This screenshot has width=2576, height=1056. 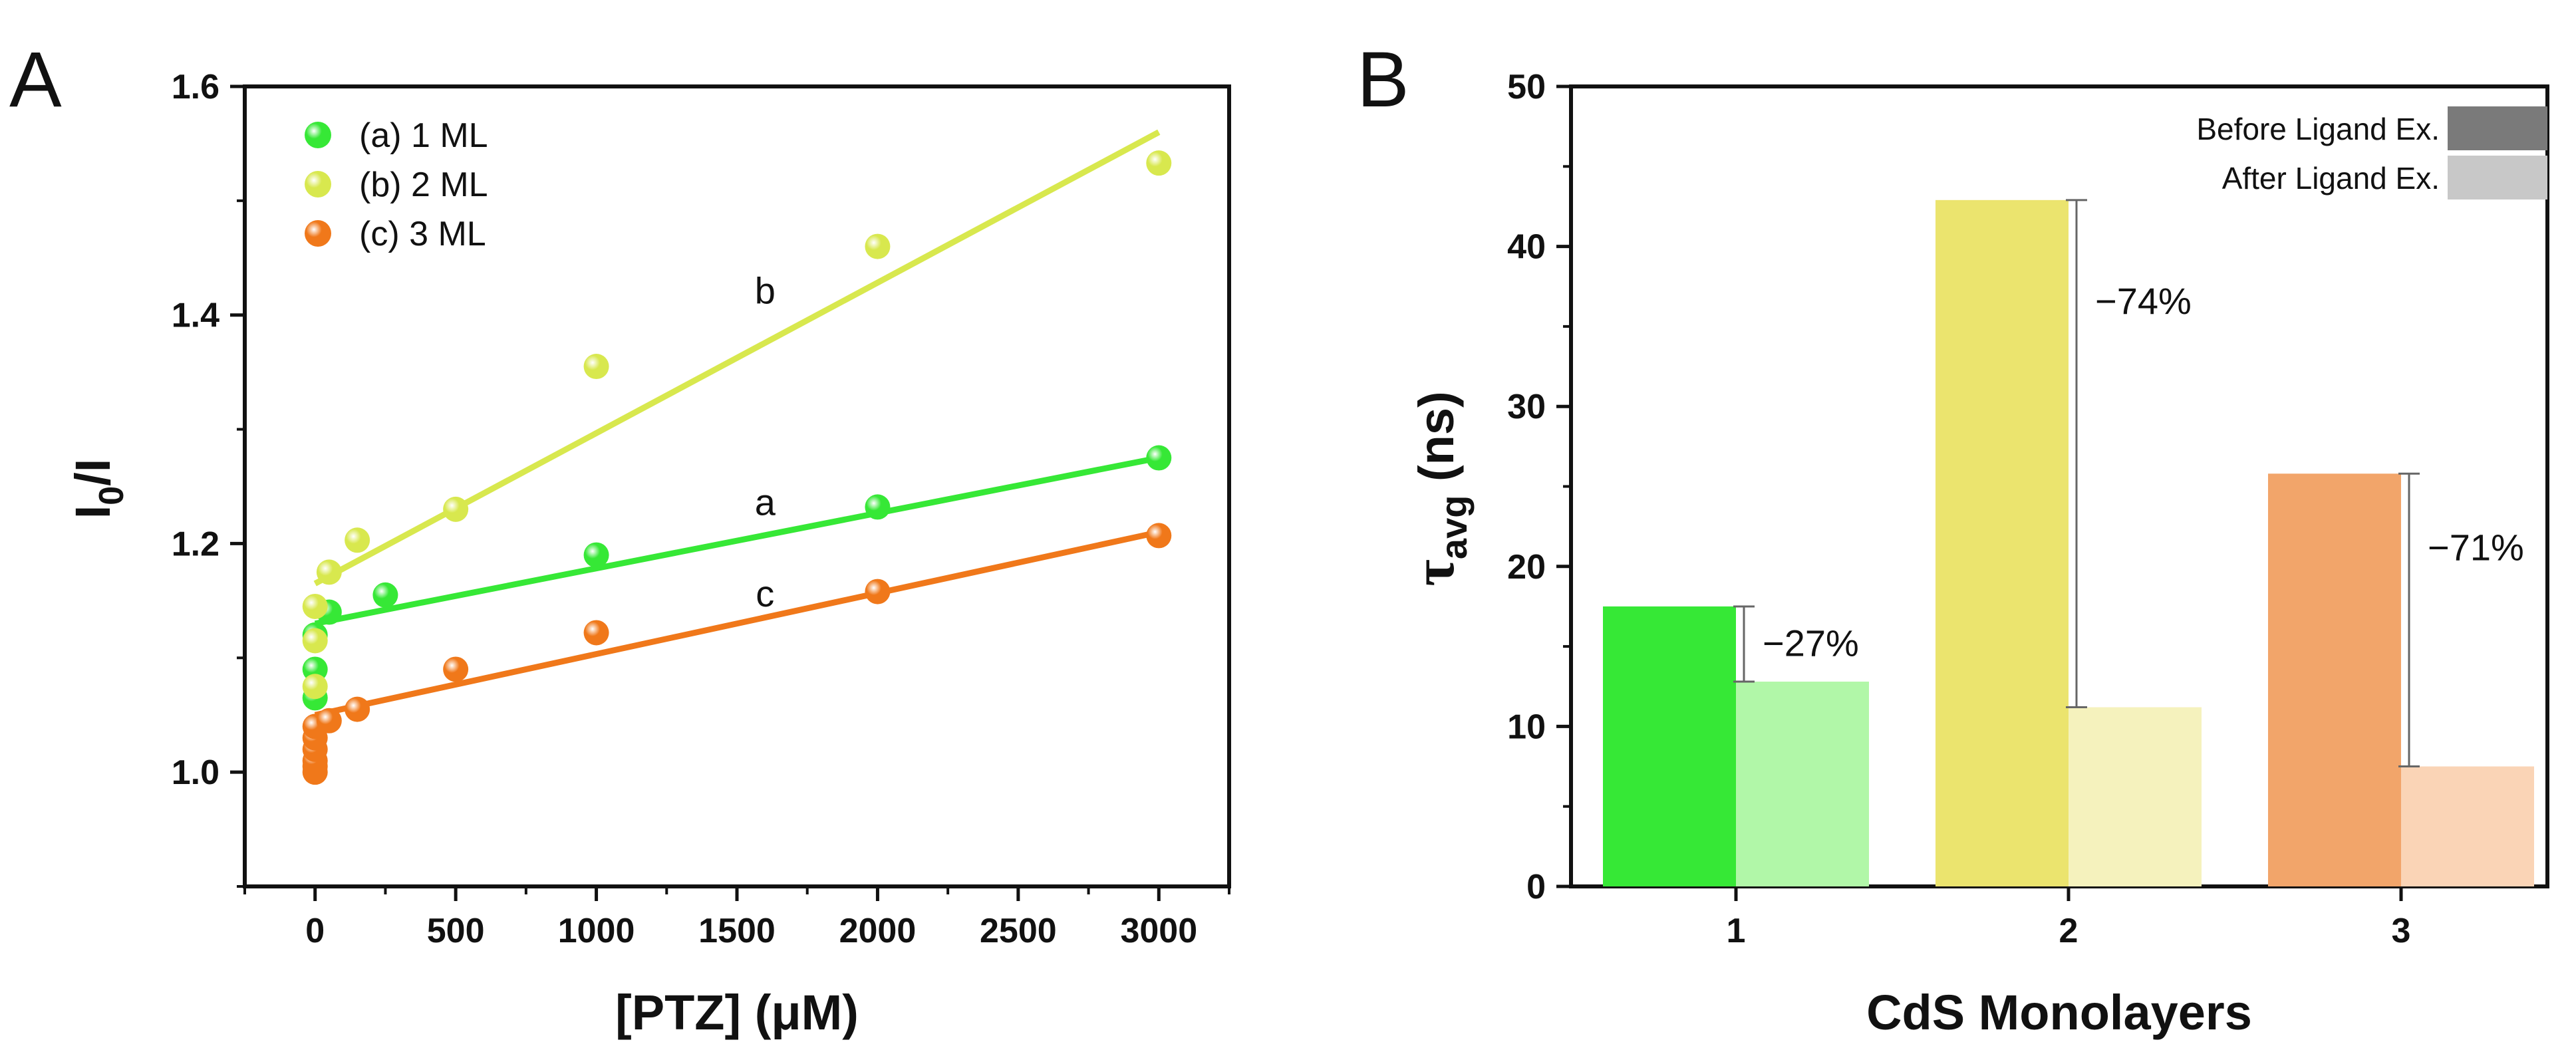 What do you see at coordinates (2371, 152) in the screenshot?
I see `panel-b-legend: Before Ligand Ex. After Ligand Ex.` at bounding box center [2371, 152].